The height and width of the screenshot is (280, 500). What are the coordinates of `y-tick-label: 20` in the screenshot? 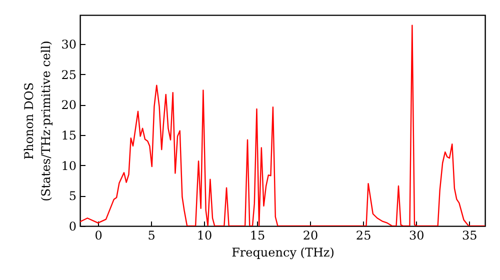 It's located at (68, 105).